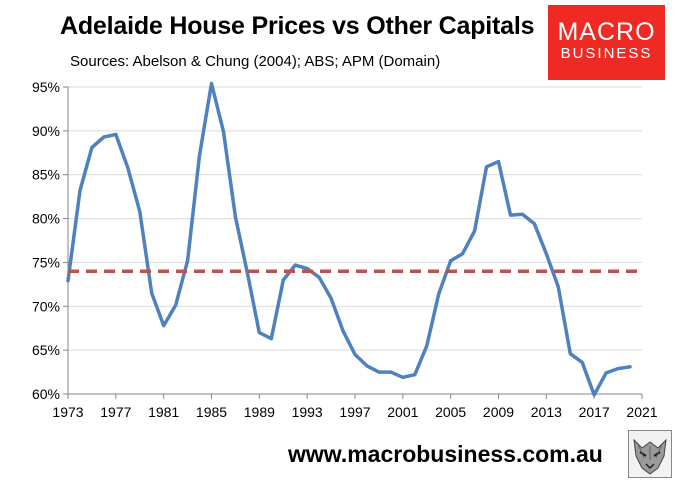 The image size is (681, 485). What do you see at coordinates (46, 175) in the screenshot?
I see `y-tick-label: 85%` at bounding box center [46, 175].